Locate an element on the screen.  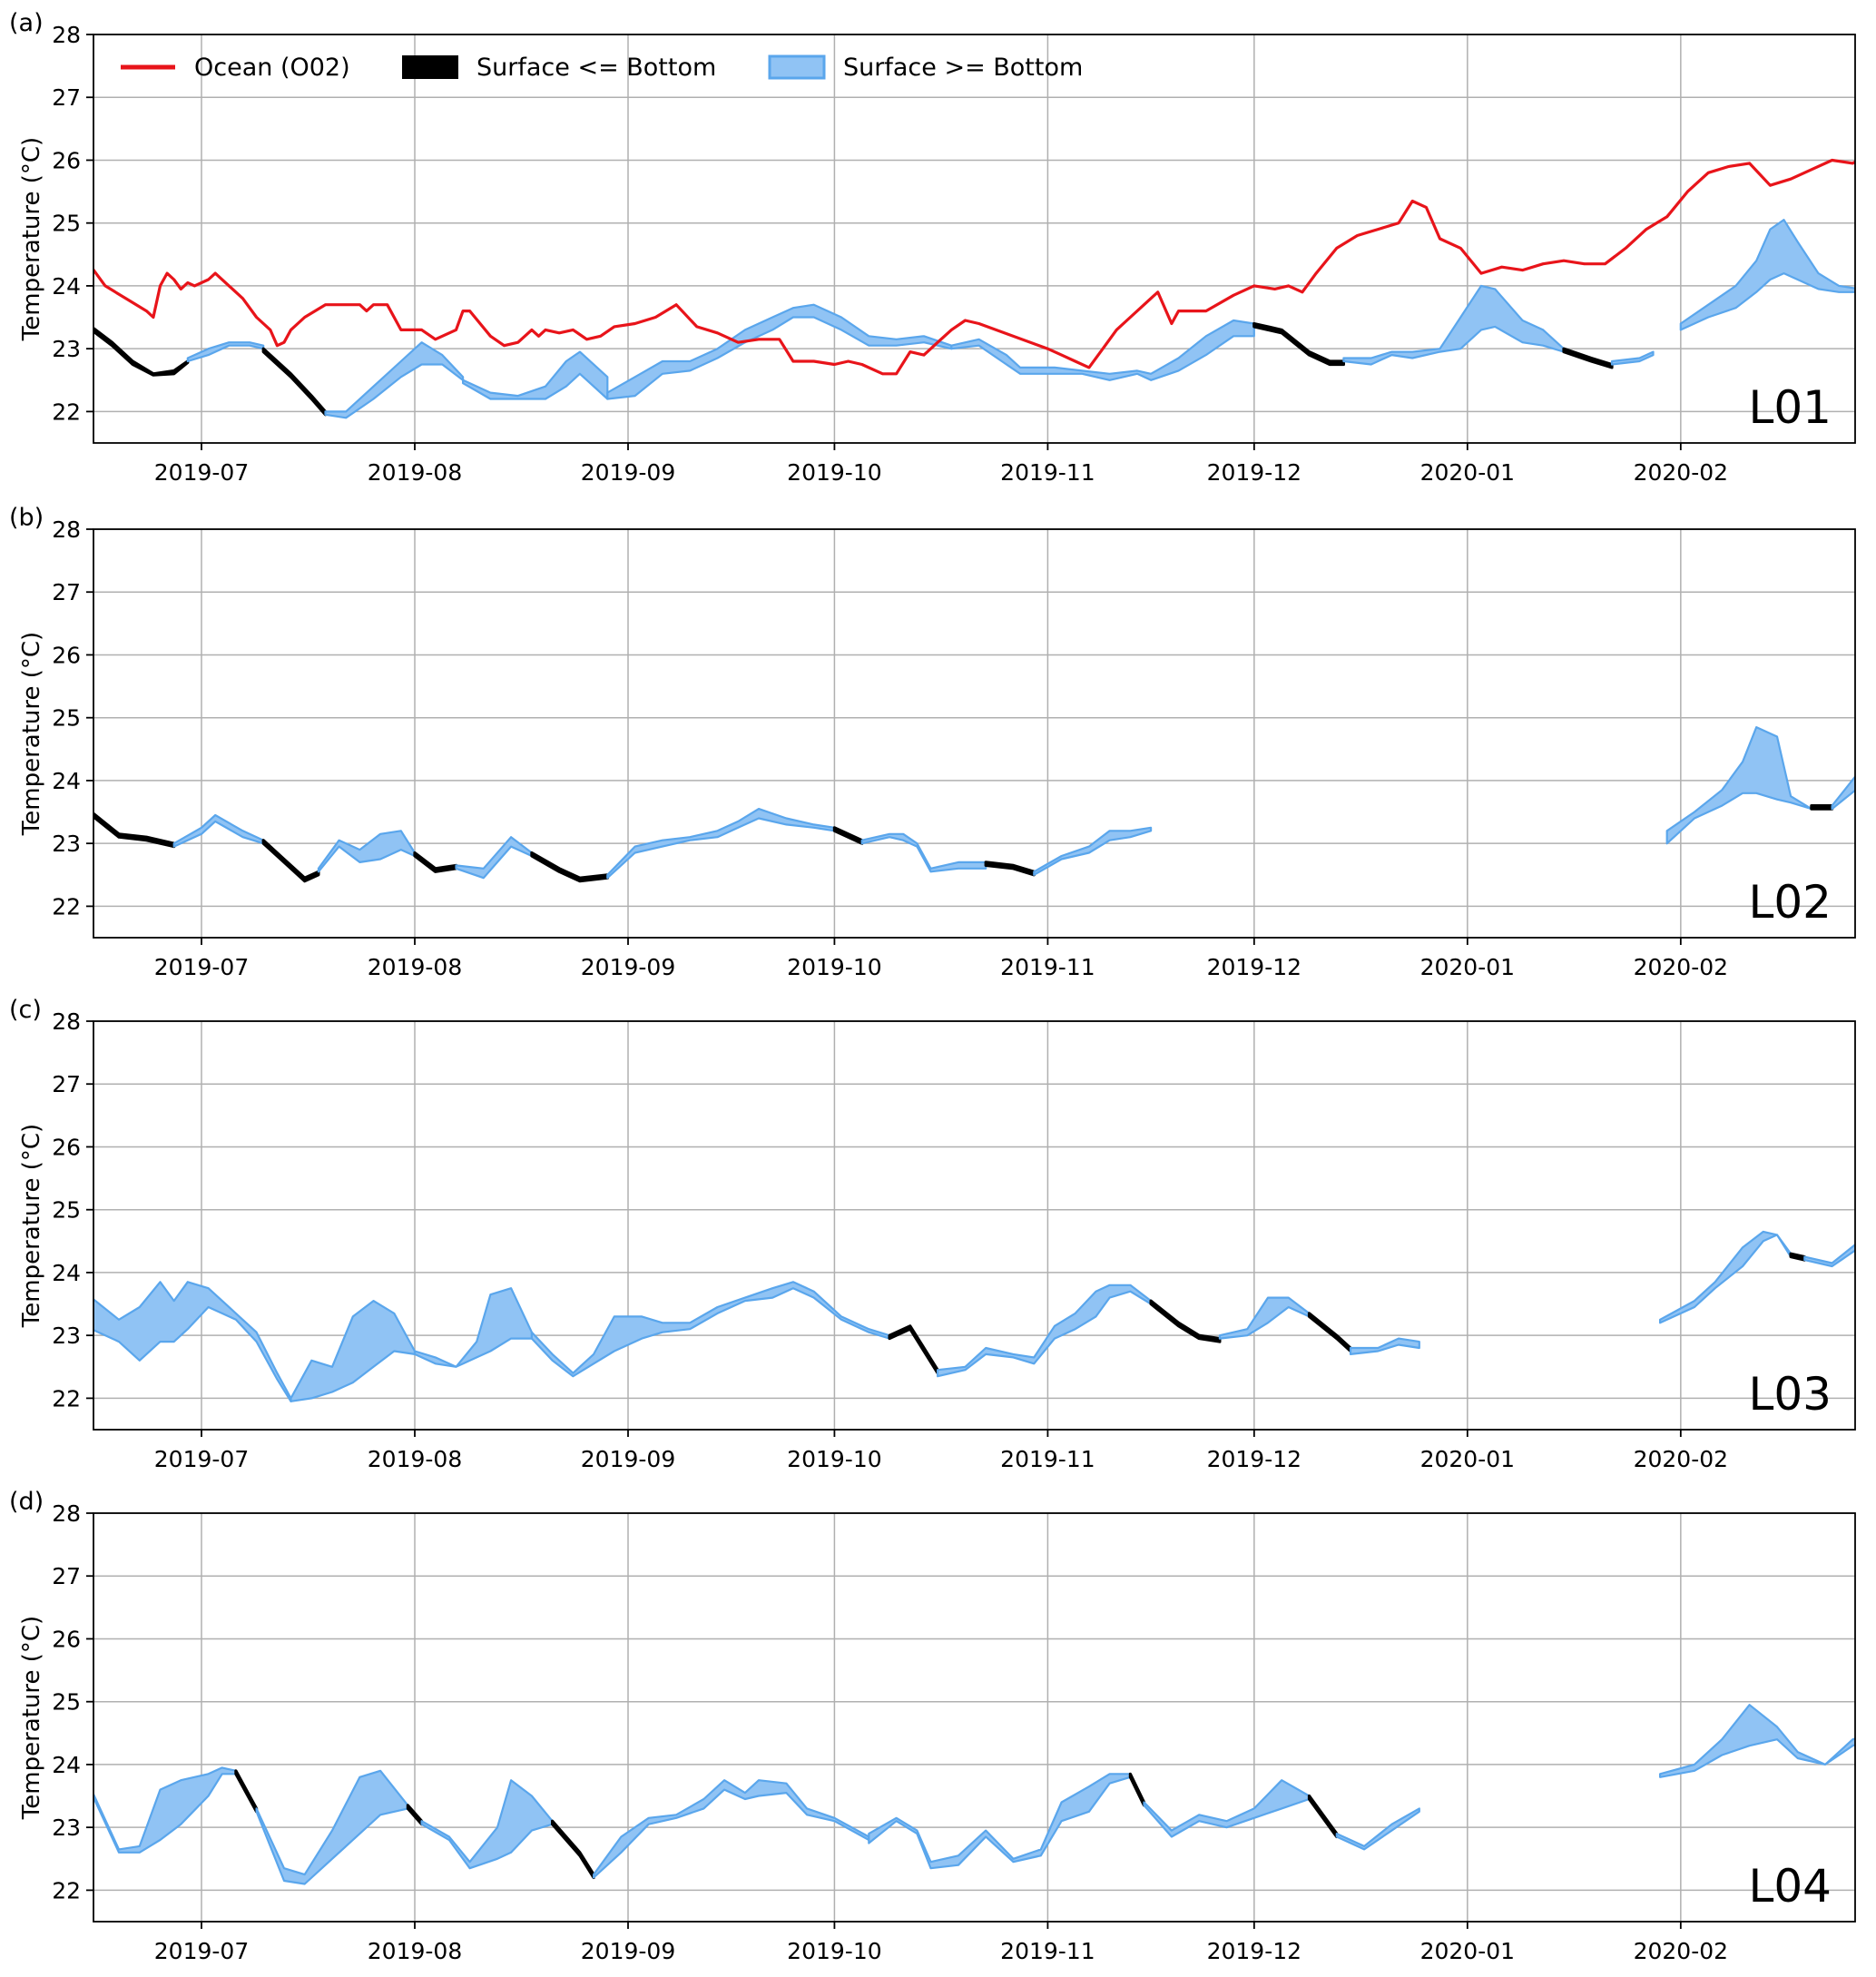
ocean-o02-line is located at coordinates (974, 267).